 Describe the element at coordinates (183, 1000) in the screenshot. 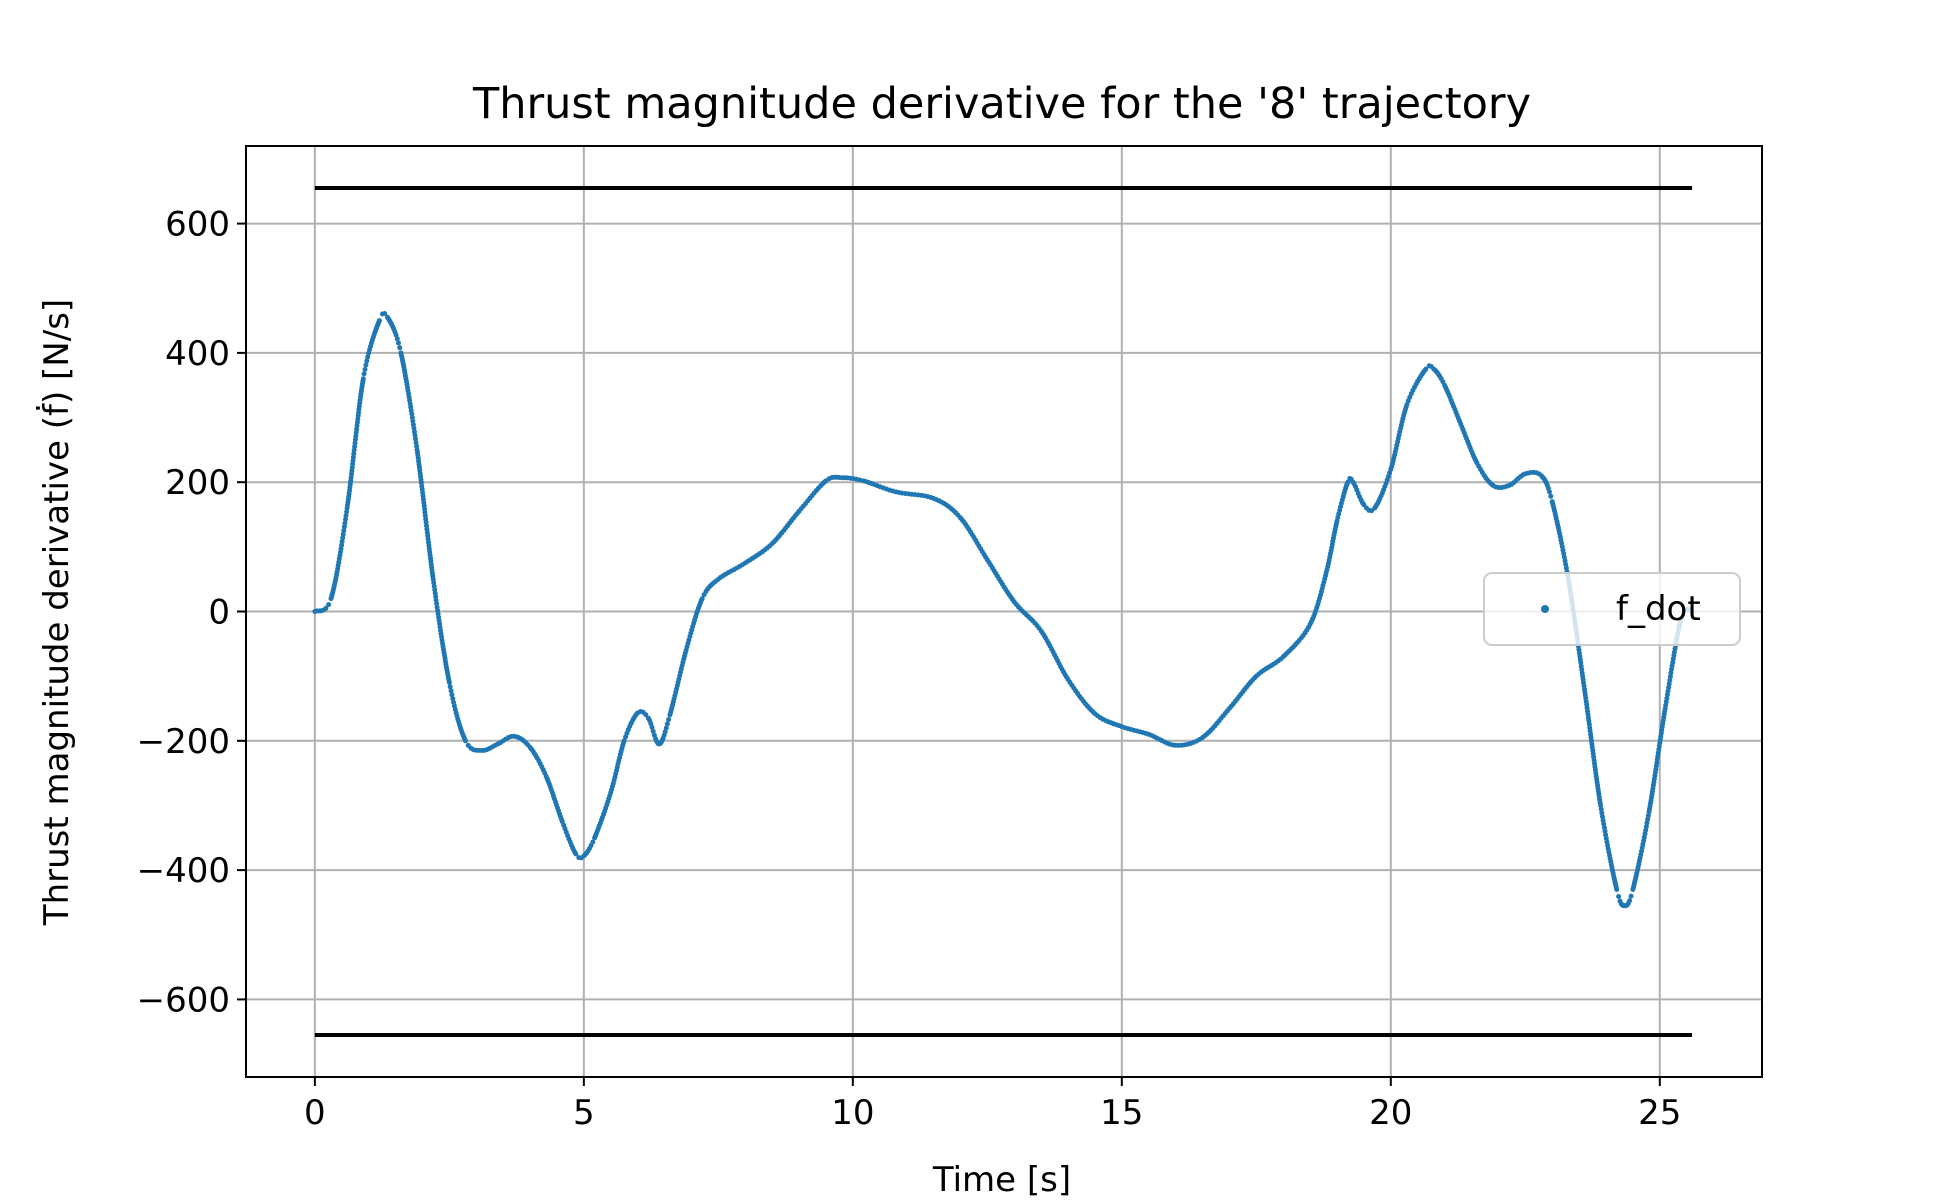

I see `y-tick-label: −600` at that location.